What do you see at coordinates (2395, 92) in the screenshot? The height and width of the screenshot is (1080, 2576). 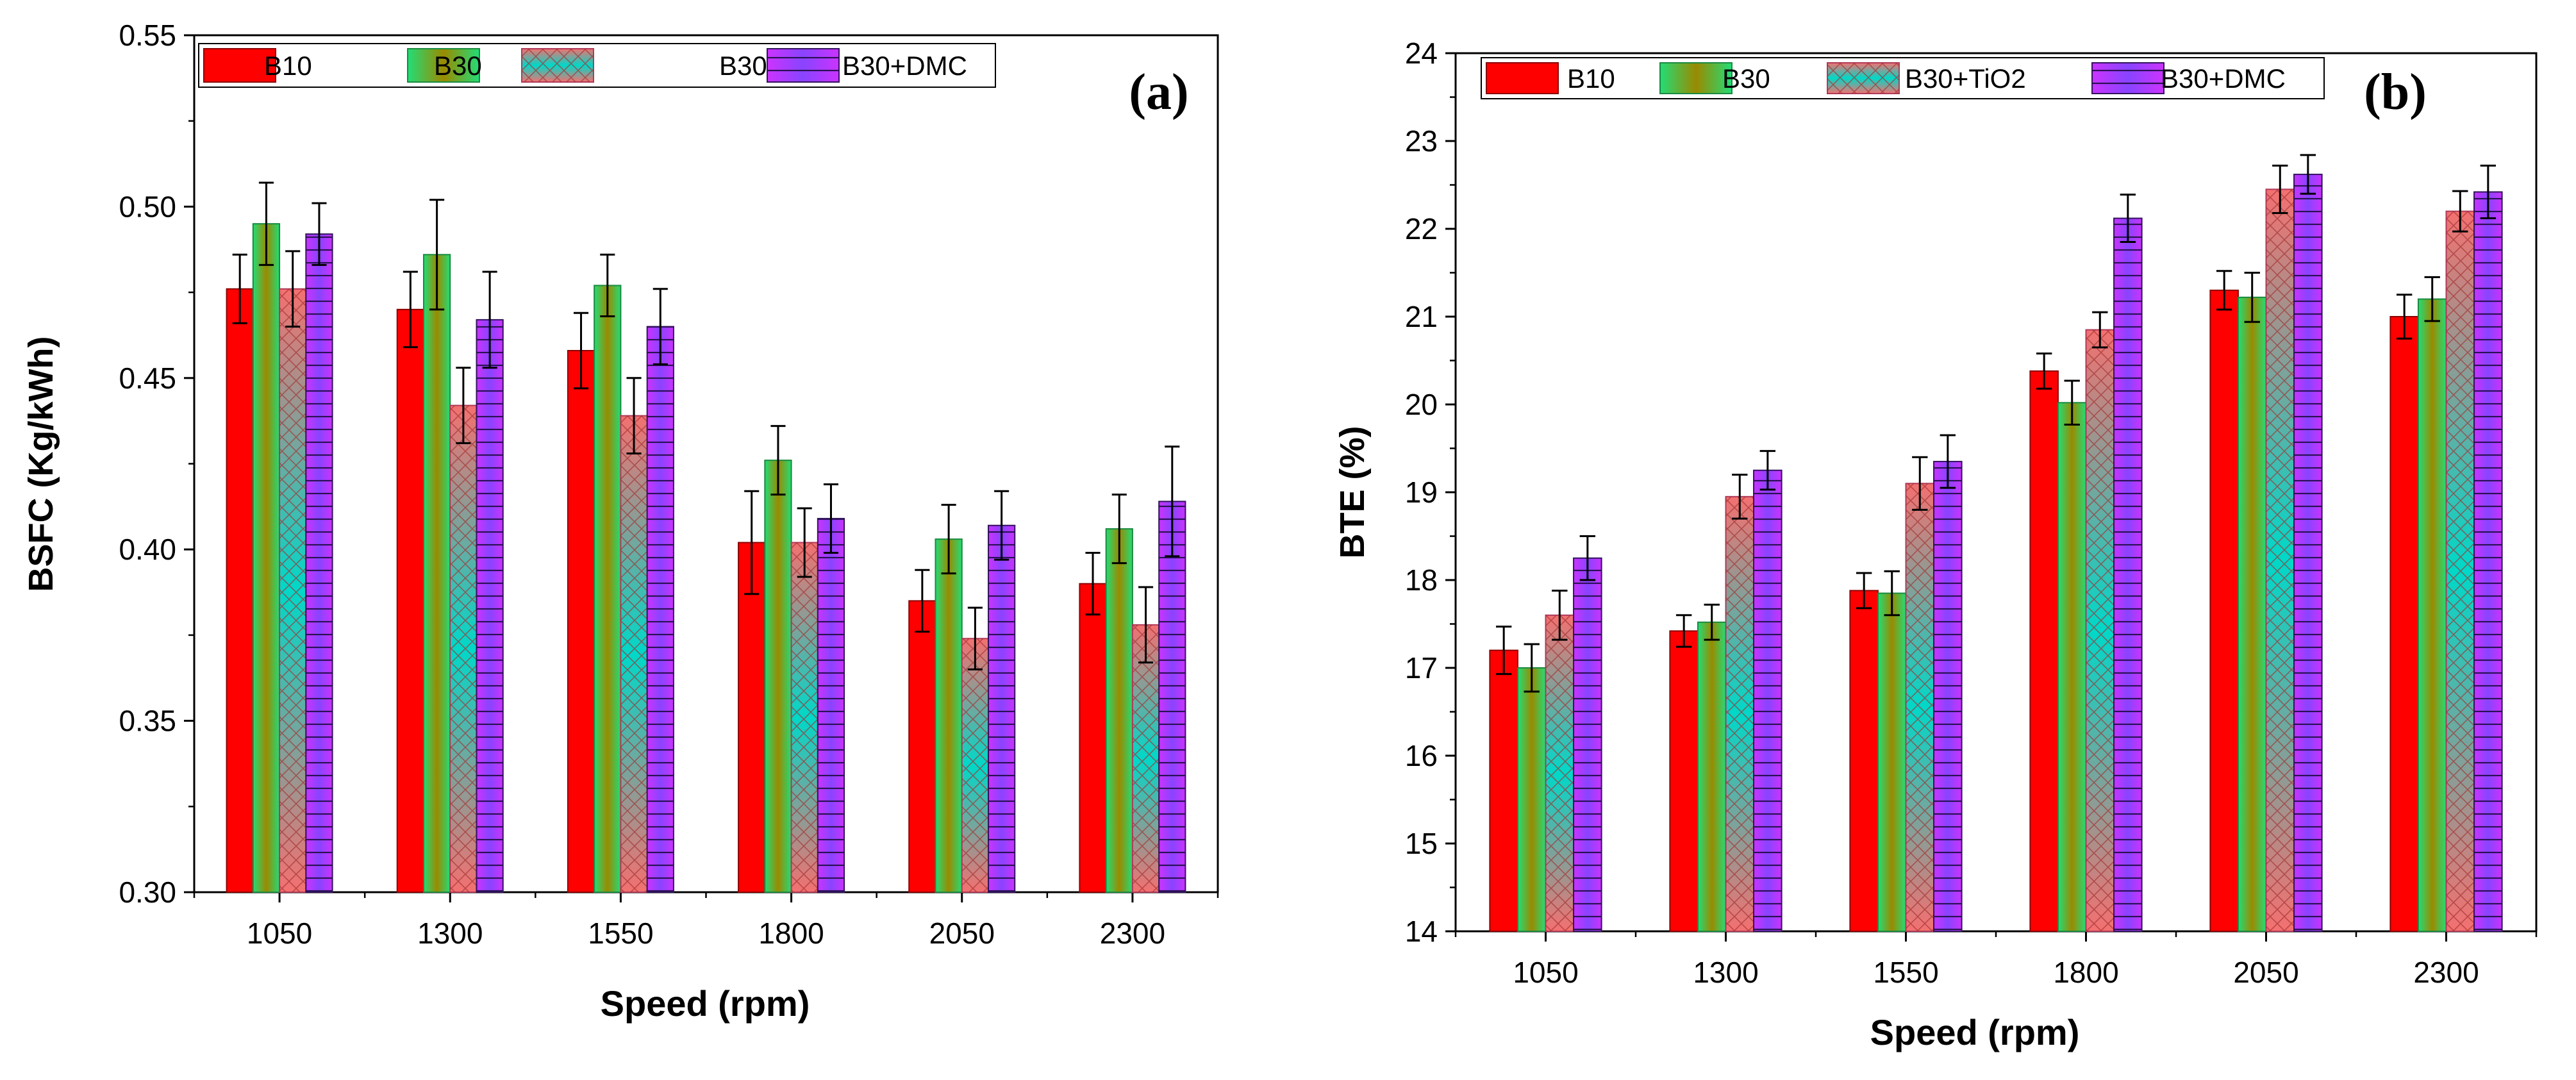 I see `panel-label: (b)` at bounding box center [2395, 92].